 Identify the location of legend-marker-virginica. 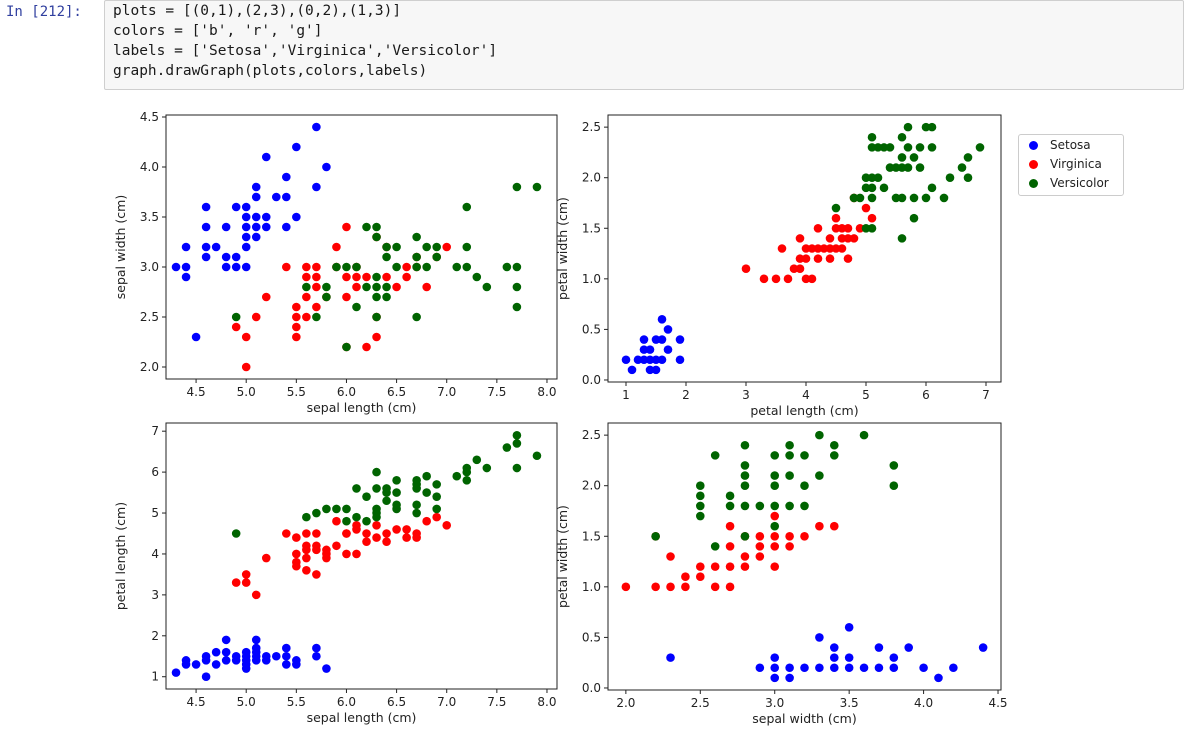
(1033, 164).